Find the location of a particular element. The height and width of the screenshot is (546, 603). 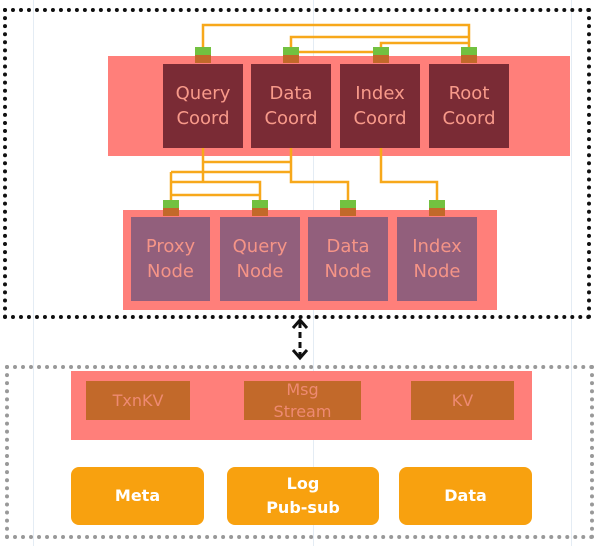

kv-box: KV is located at coordinates (462, 400).